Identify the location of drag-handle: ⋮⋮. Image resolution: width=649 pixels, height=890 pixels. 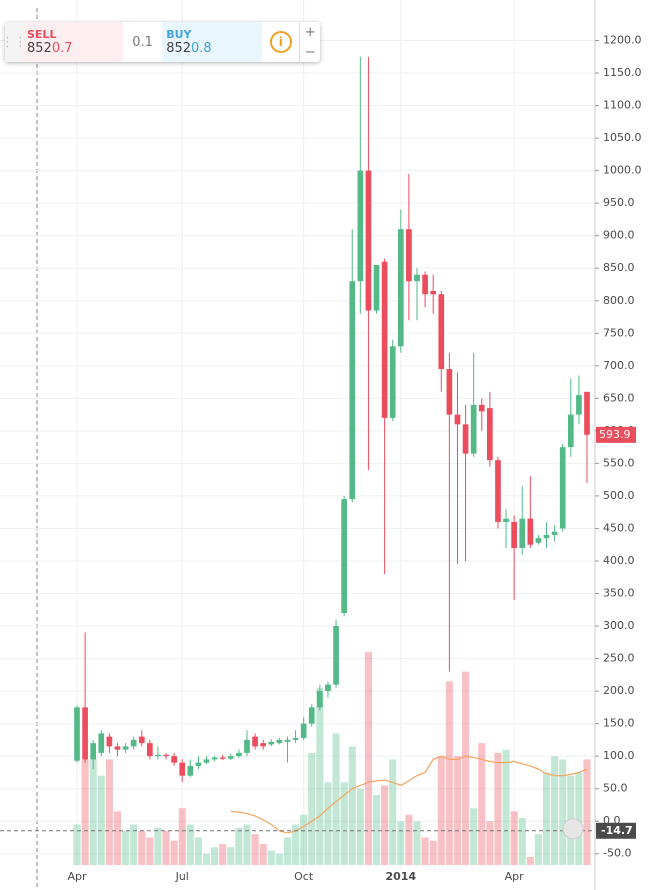
(14, 42).